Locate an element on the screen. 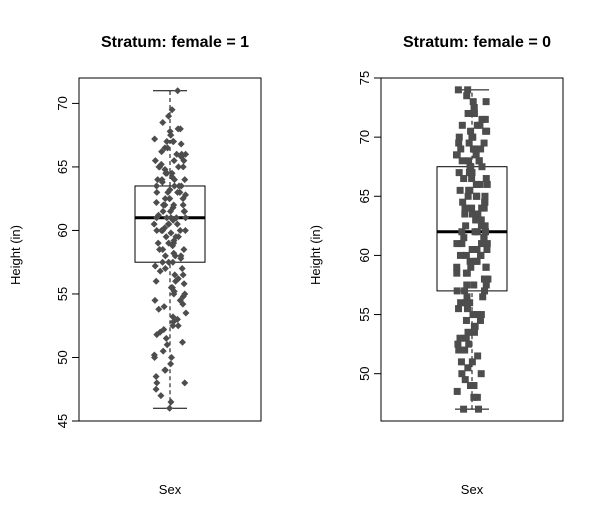 This screenshot has width=604, height=519. data-points is located at coordinates (472, 249).